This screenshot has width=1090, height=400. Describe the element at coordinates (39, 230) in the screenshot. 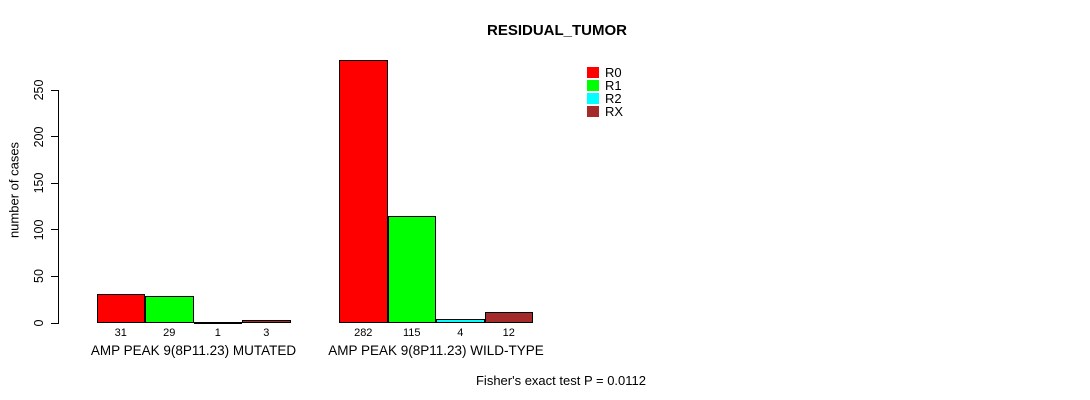

I see `y-tick-label: 100` at that location.